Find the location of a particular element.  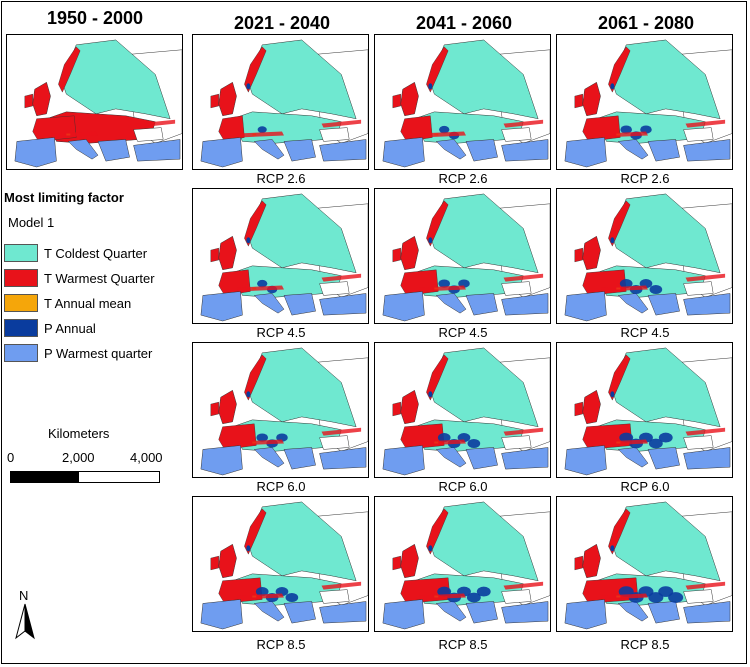

legend-model: Model 1 is located at coordinates (31, 222).